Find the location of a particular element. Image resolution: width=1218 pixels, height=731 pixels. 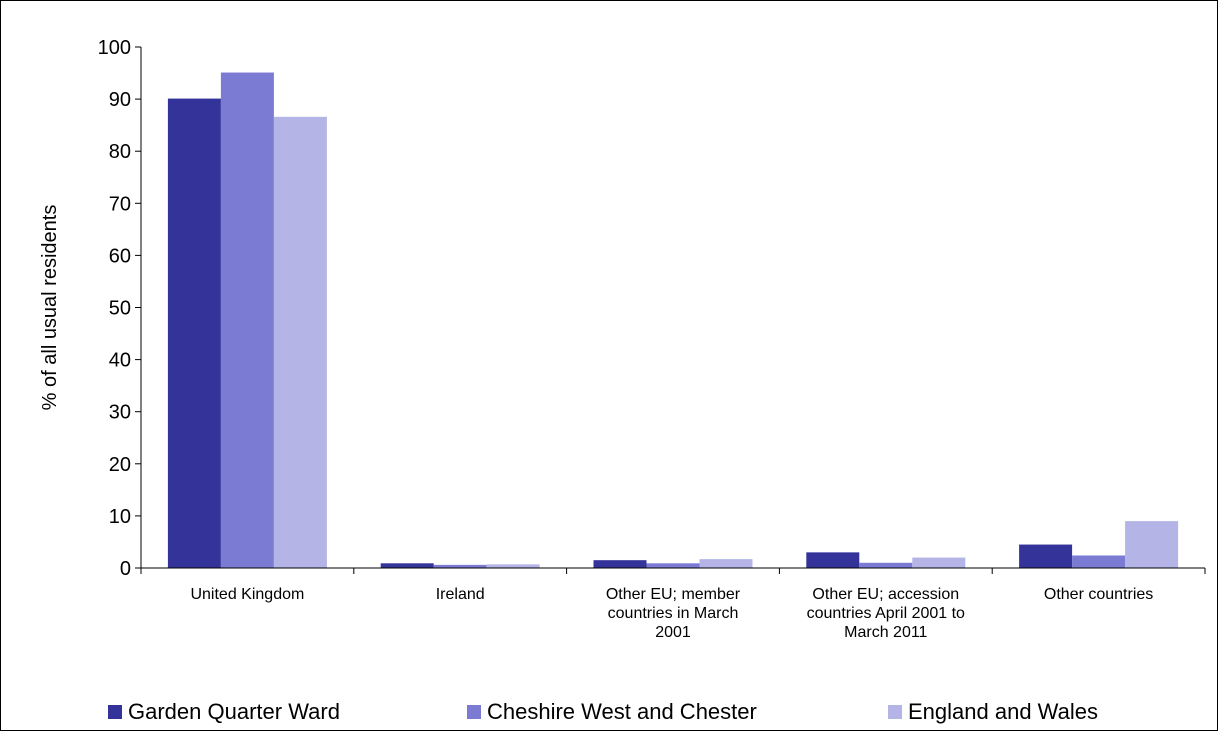

legend-item-cheshire-west-and-chester: Cheshire West and Chester is located at coordinates (612, 712).